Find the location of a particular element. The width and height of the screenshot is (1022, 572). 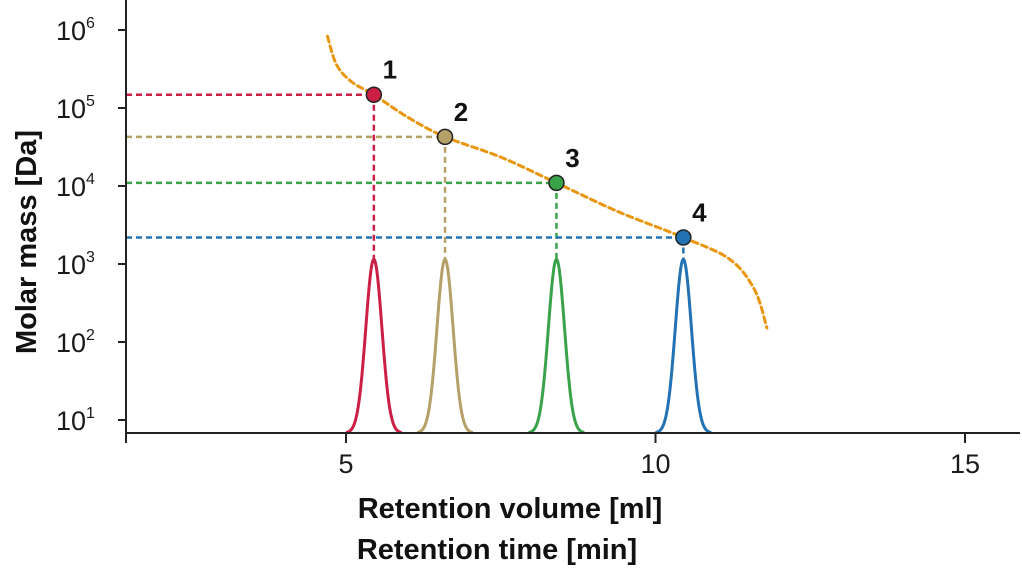

peak-label-1: 1 is located at coordinates (390, 70).